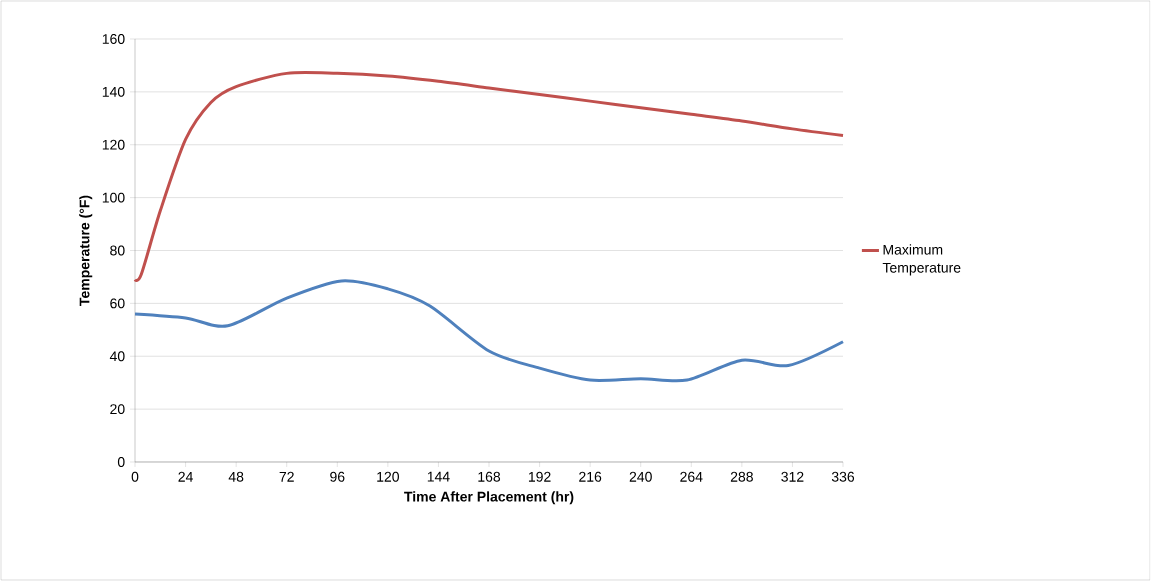 The width and height of the screenshot is (1151, 581). Describe the element at coordinates (86, 250) in the screenshot. I see `y-axis-title: Temperature (°F)` at that location.